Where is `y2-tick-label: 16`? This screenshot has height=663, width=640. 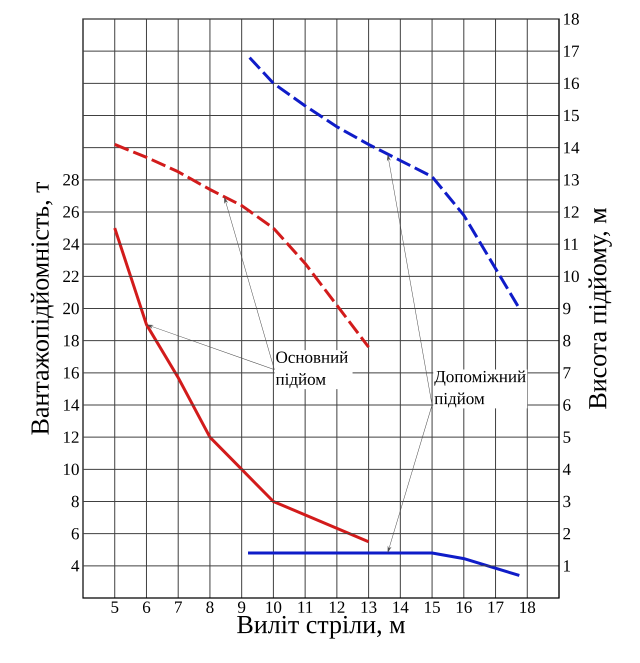
y2-tick-label: 16 is located at coordinates (572, 84).